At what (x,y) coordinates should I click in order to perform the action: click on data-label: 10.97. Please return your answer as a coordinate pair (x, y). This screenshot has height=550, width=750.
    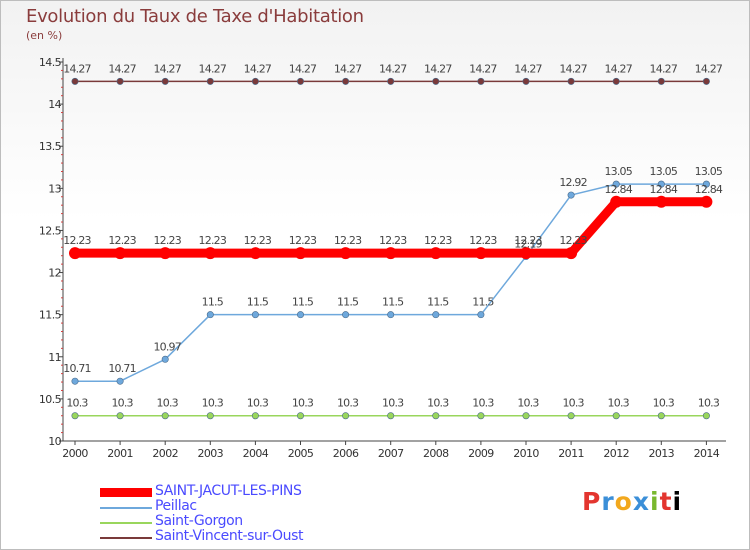
    Looking at the image, I should click on (167, 346).